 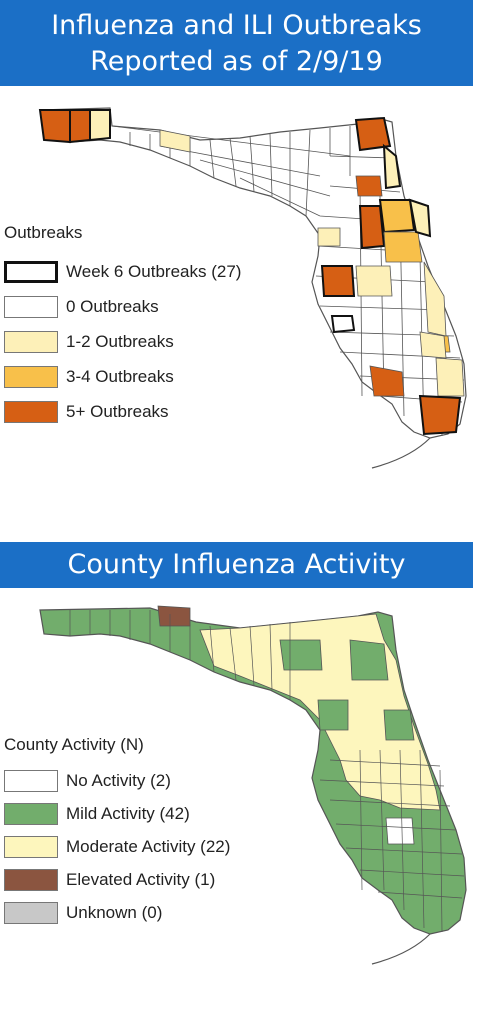 I want to click on county-5plus-clay, so click(x=369, y=186).